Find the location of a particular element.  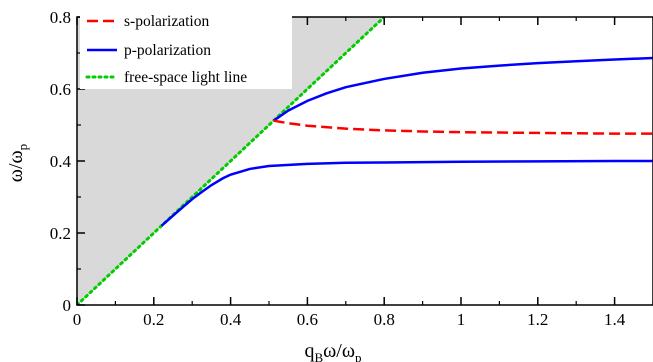

y-tick-label: 0.8 is located at coordinates (60, 17).